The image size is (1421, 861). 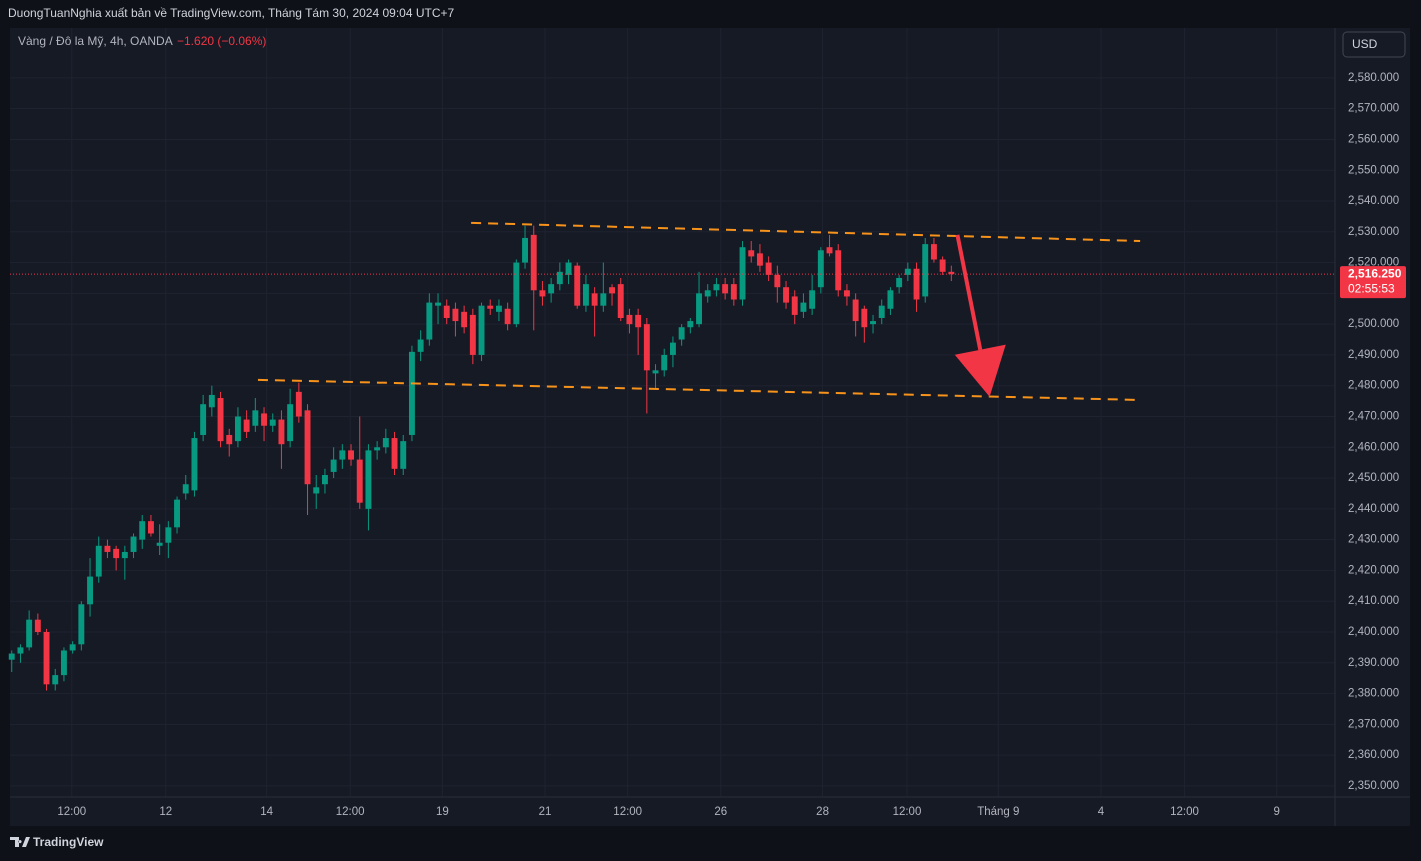 I want to click on y-tick-label: 2,480.000, so click(x=1373, y=386).